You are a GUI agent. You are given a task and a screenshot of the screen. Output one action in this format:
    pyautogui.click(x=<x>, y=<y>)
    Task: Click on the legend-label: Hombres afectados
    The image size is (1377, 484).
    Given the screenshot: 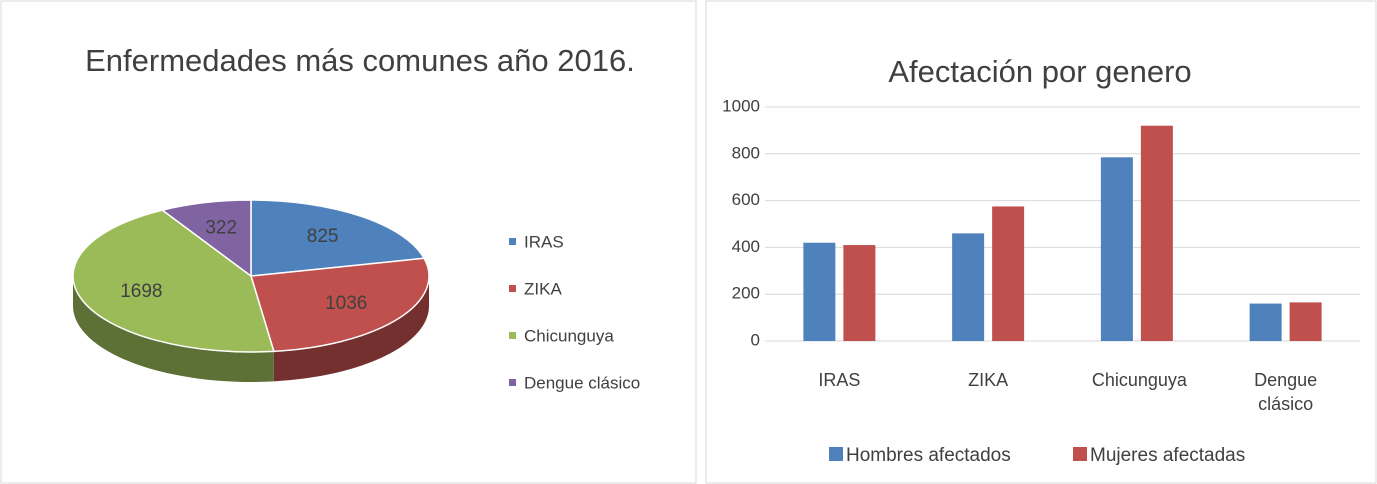 What is the action you would take?
    pyautogui.click(x=928, y=455)
    